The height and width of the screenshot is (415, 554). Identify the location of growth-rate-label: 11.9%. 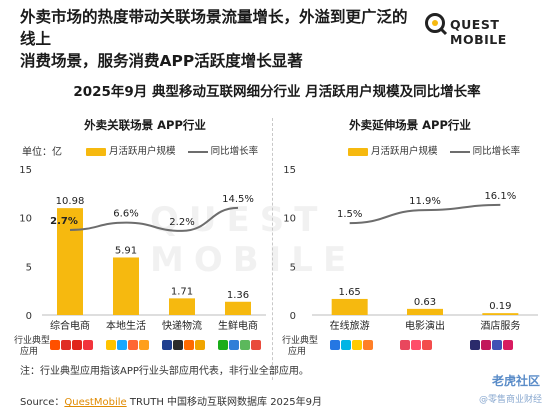
(425, 201).